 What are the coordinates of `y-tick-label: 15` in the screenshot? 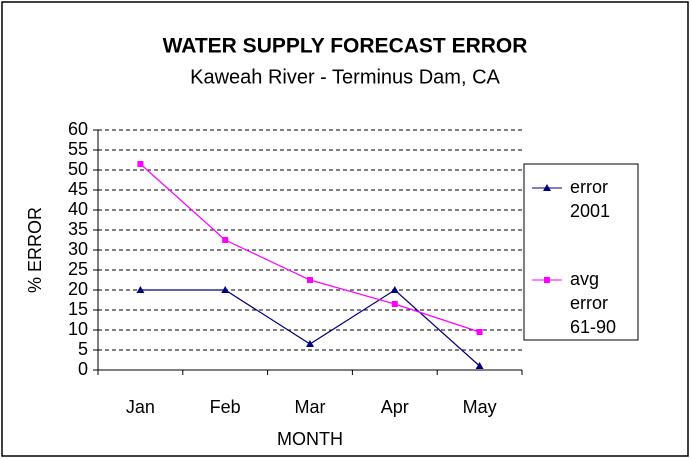 It's located at (78, 309).